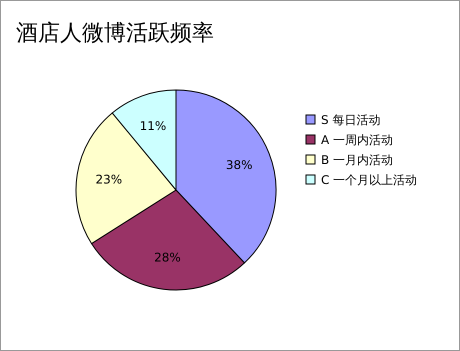 The width and height of the screenshot is (460, 351). I want to click on chart-title: 酒店人微博活跃频率, so click(115, 33).